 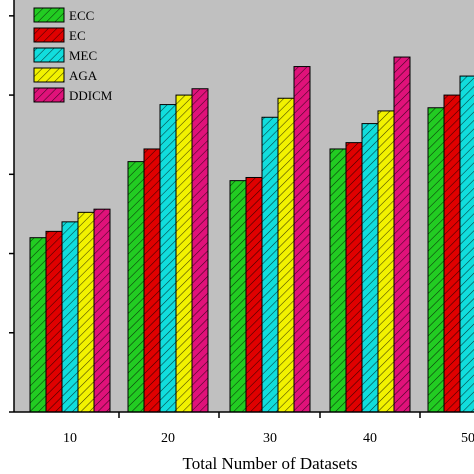 I want to click on legend-swatch-hatch-ecc, so click(x=49, y=15).